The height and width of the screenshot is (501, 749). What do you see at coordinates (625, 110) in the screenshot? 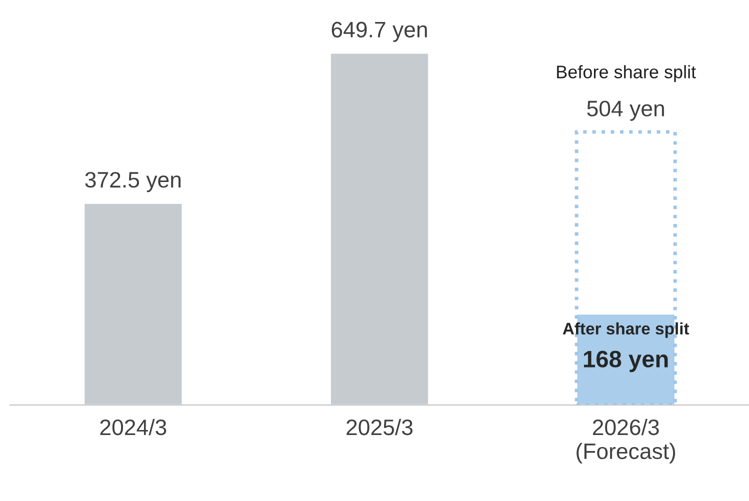
I see `data-label: 504 yen` at bounding box center [625, 110].